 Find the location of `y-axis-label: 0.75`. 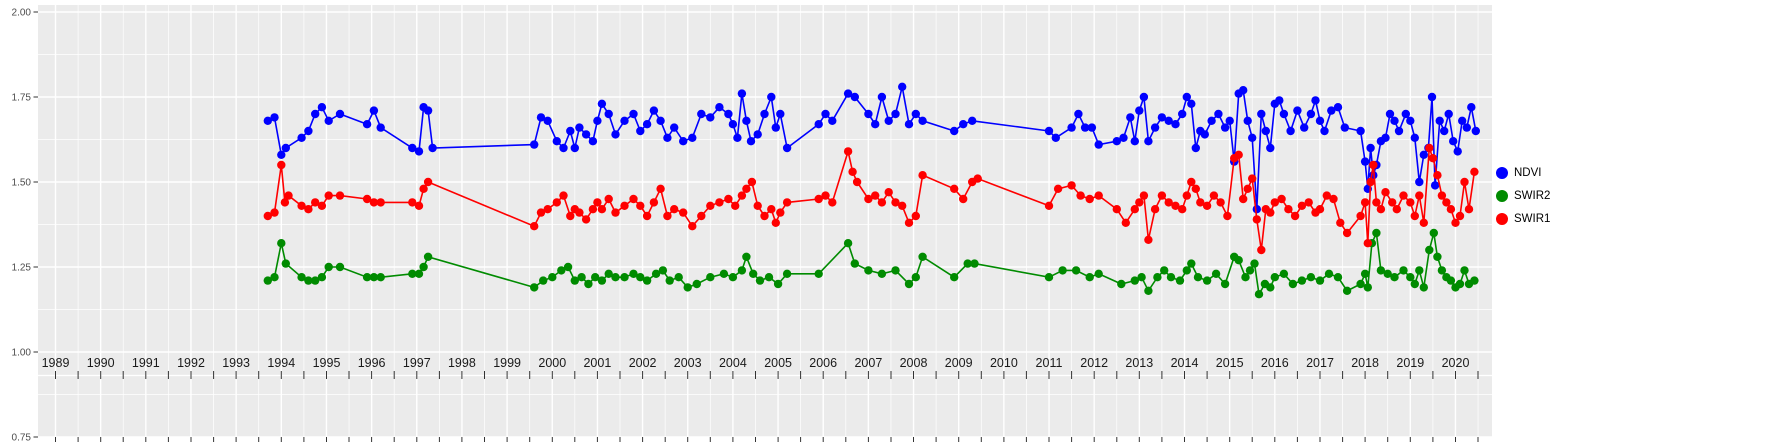

y-axis-label: 0.75 is located at coordinates (22, 437).